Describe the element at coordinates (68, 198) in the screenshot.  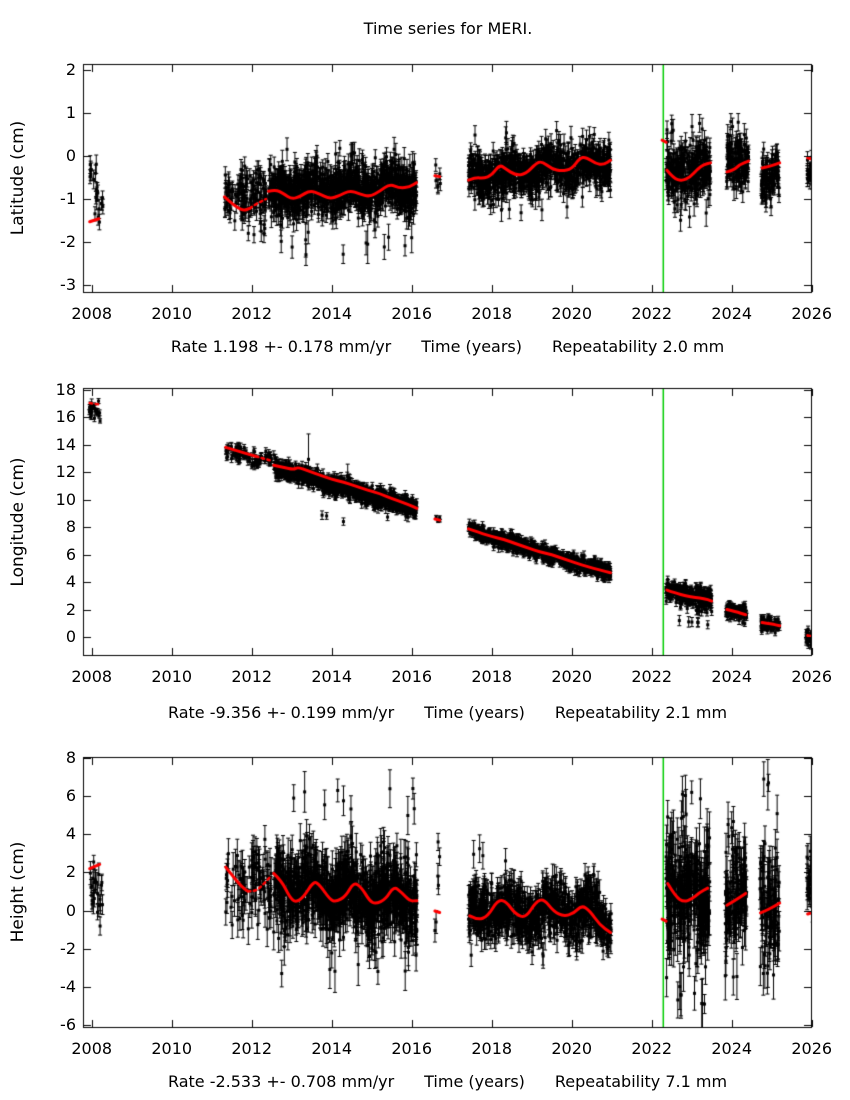
I see `y-tick-label: -1` at that location.